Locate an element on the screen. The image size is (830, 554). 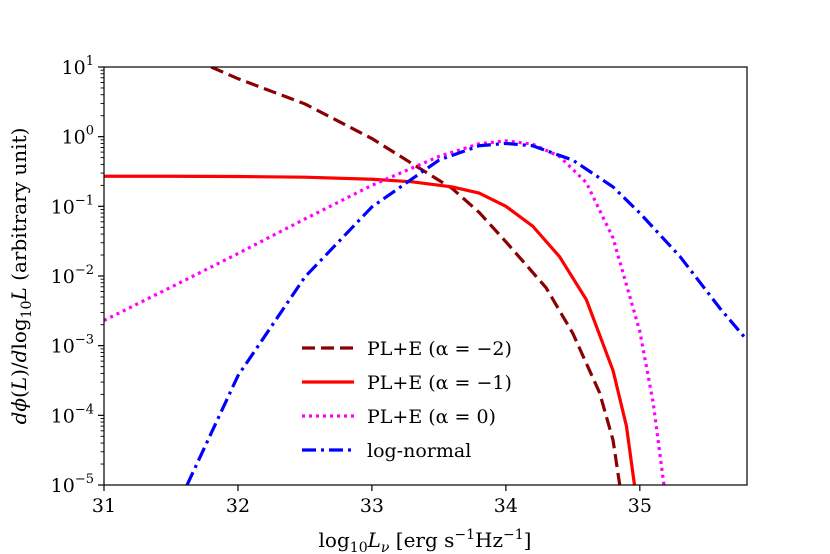
y-tick-label: 10⁻⁴ is located at coordinates (72, 414).